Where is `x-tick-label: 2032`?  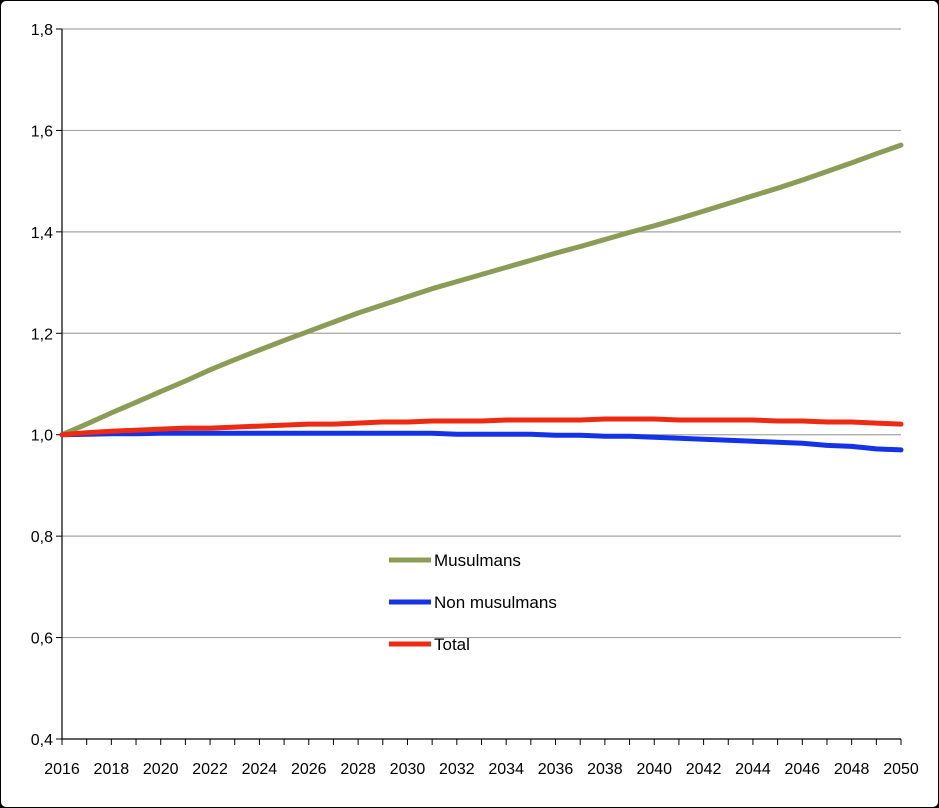 x-tick-label: 2032 is located at coordinates (457, 769).